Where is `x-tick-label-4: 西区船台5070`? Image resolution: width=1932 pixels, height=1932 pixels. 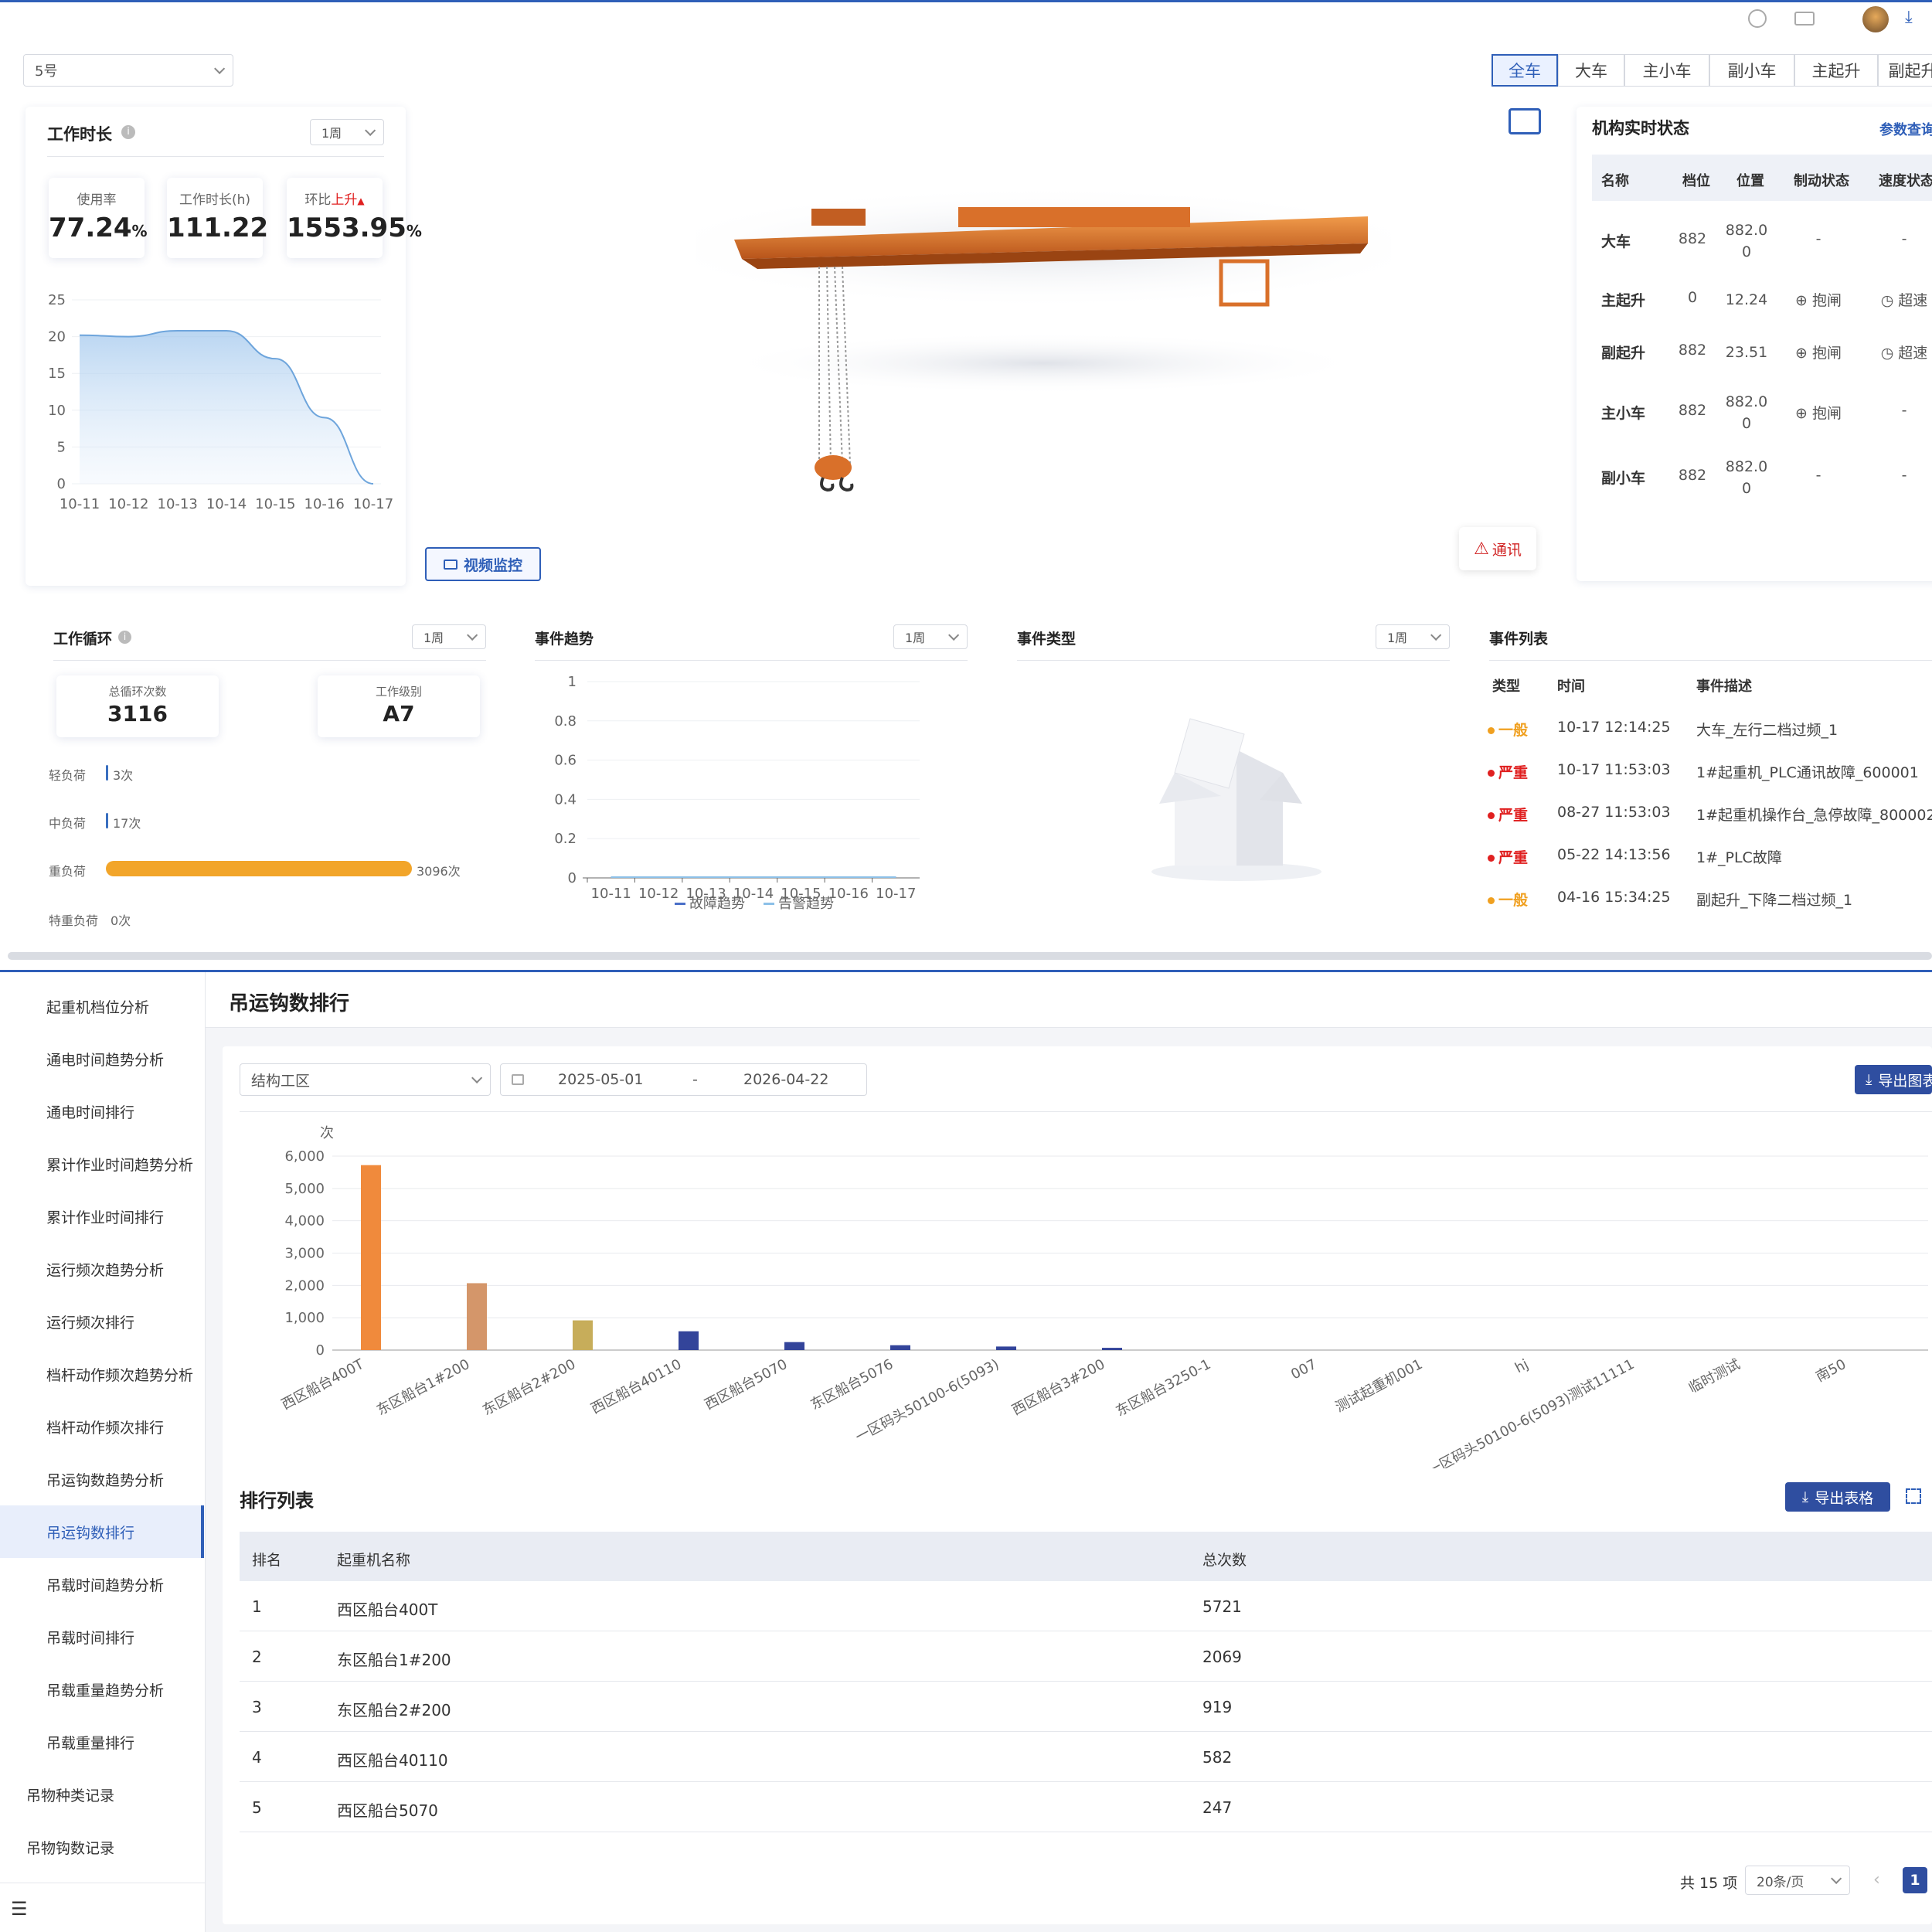
x-tick-label-4: 西区船台5070 is located at coordinates (746, 1384).